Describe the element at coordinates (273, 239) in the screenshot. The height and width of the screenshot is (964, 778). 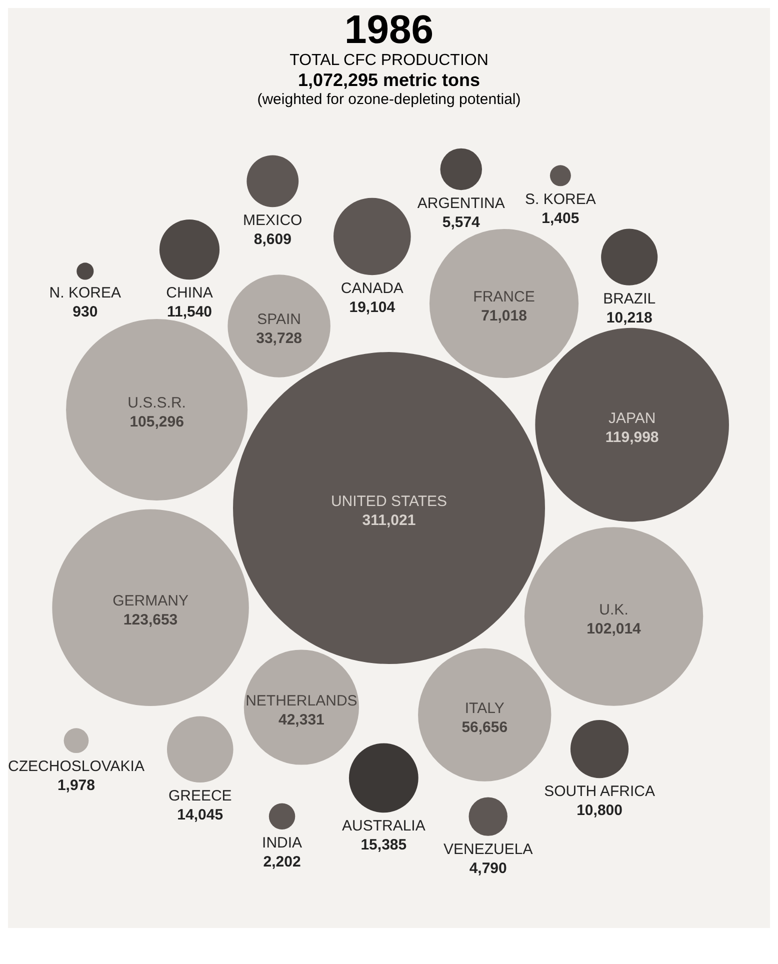
I see `data-label: 8,609` at that location.